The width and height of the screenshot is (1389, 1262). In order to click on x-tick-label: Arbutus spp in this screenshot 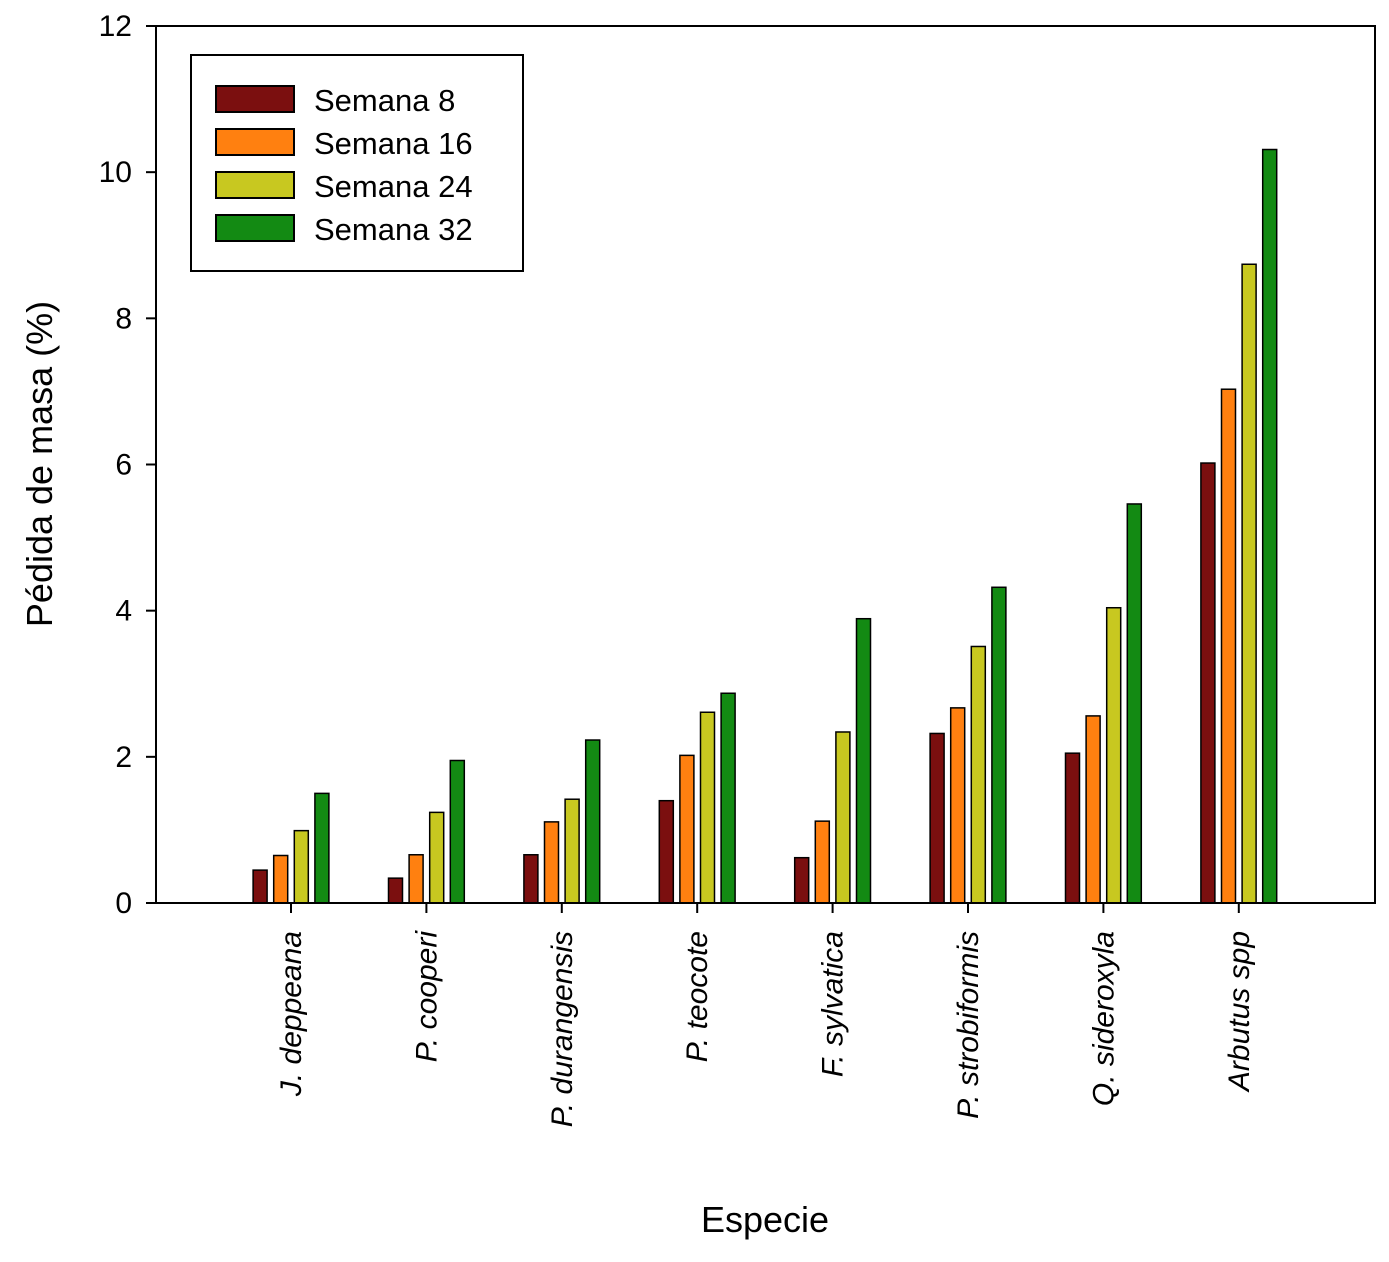, I will do `click(1239, 1012)`.